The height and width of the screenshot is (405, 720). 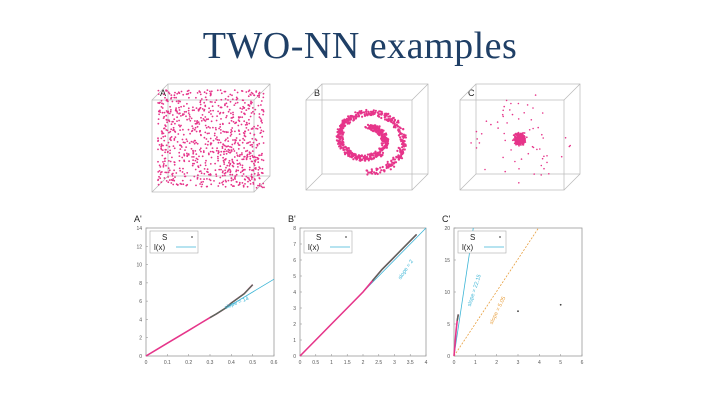 What do you see at coordinates (188, 363) in the screenshot?
I see `x-tick-label: 0.2` at bounding box center [188, 363].